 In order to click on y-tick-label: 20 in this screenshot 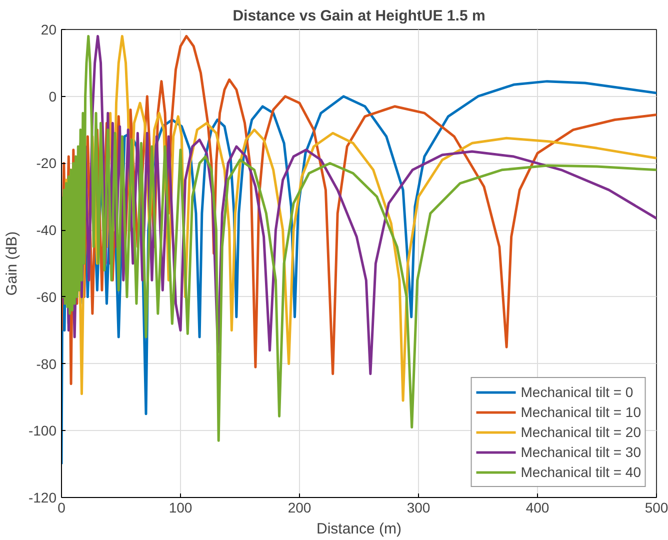, I will do `click(48, 30)`.